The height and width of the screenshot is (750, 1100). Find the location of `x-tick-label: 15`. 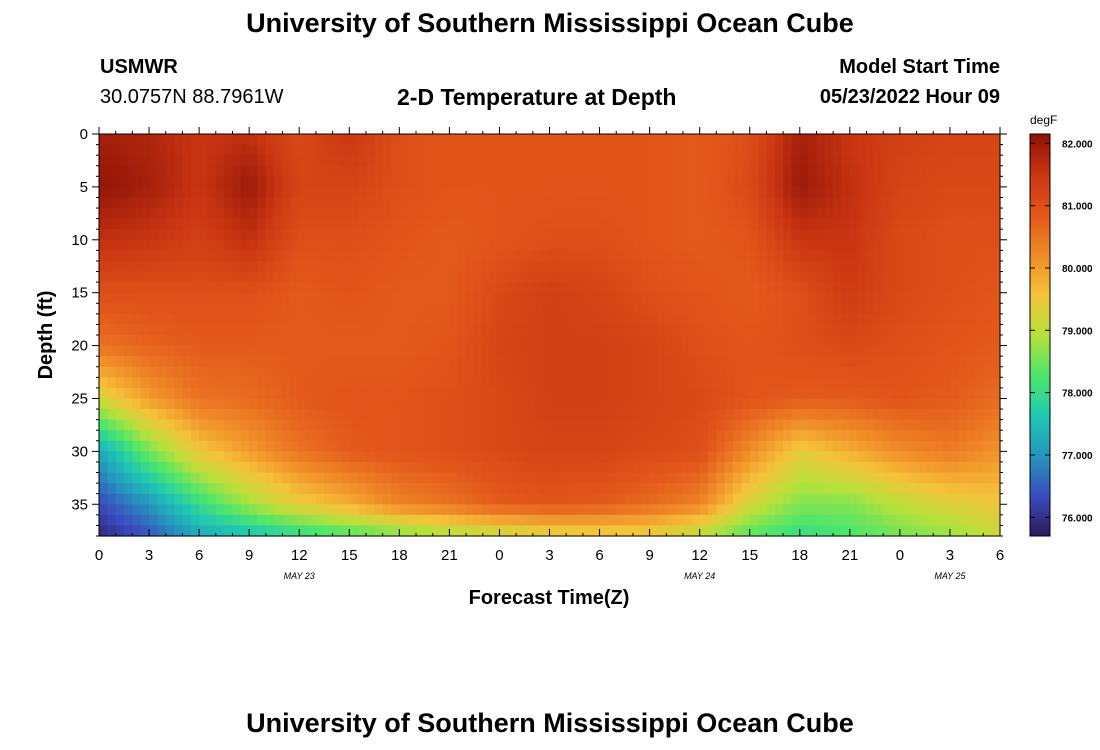

x-tick-label: 15 is located at coordinates (749, 555).